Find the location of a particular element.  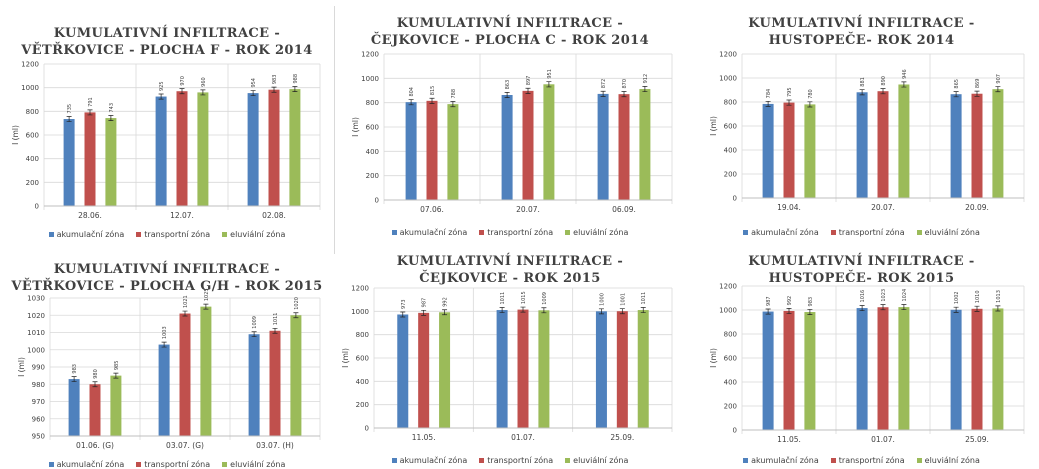

data-label: 870 is located at coordinates (625, 84).